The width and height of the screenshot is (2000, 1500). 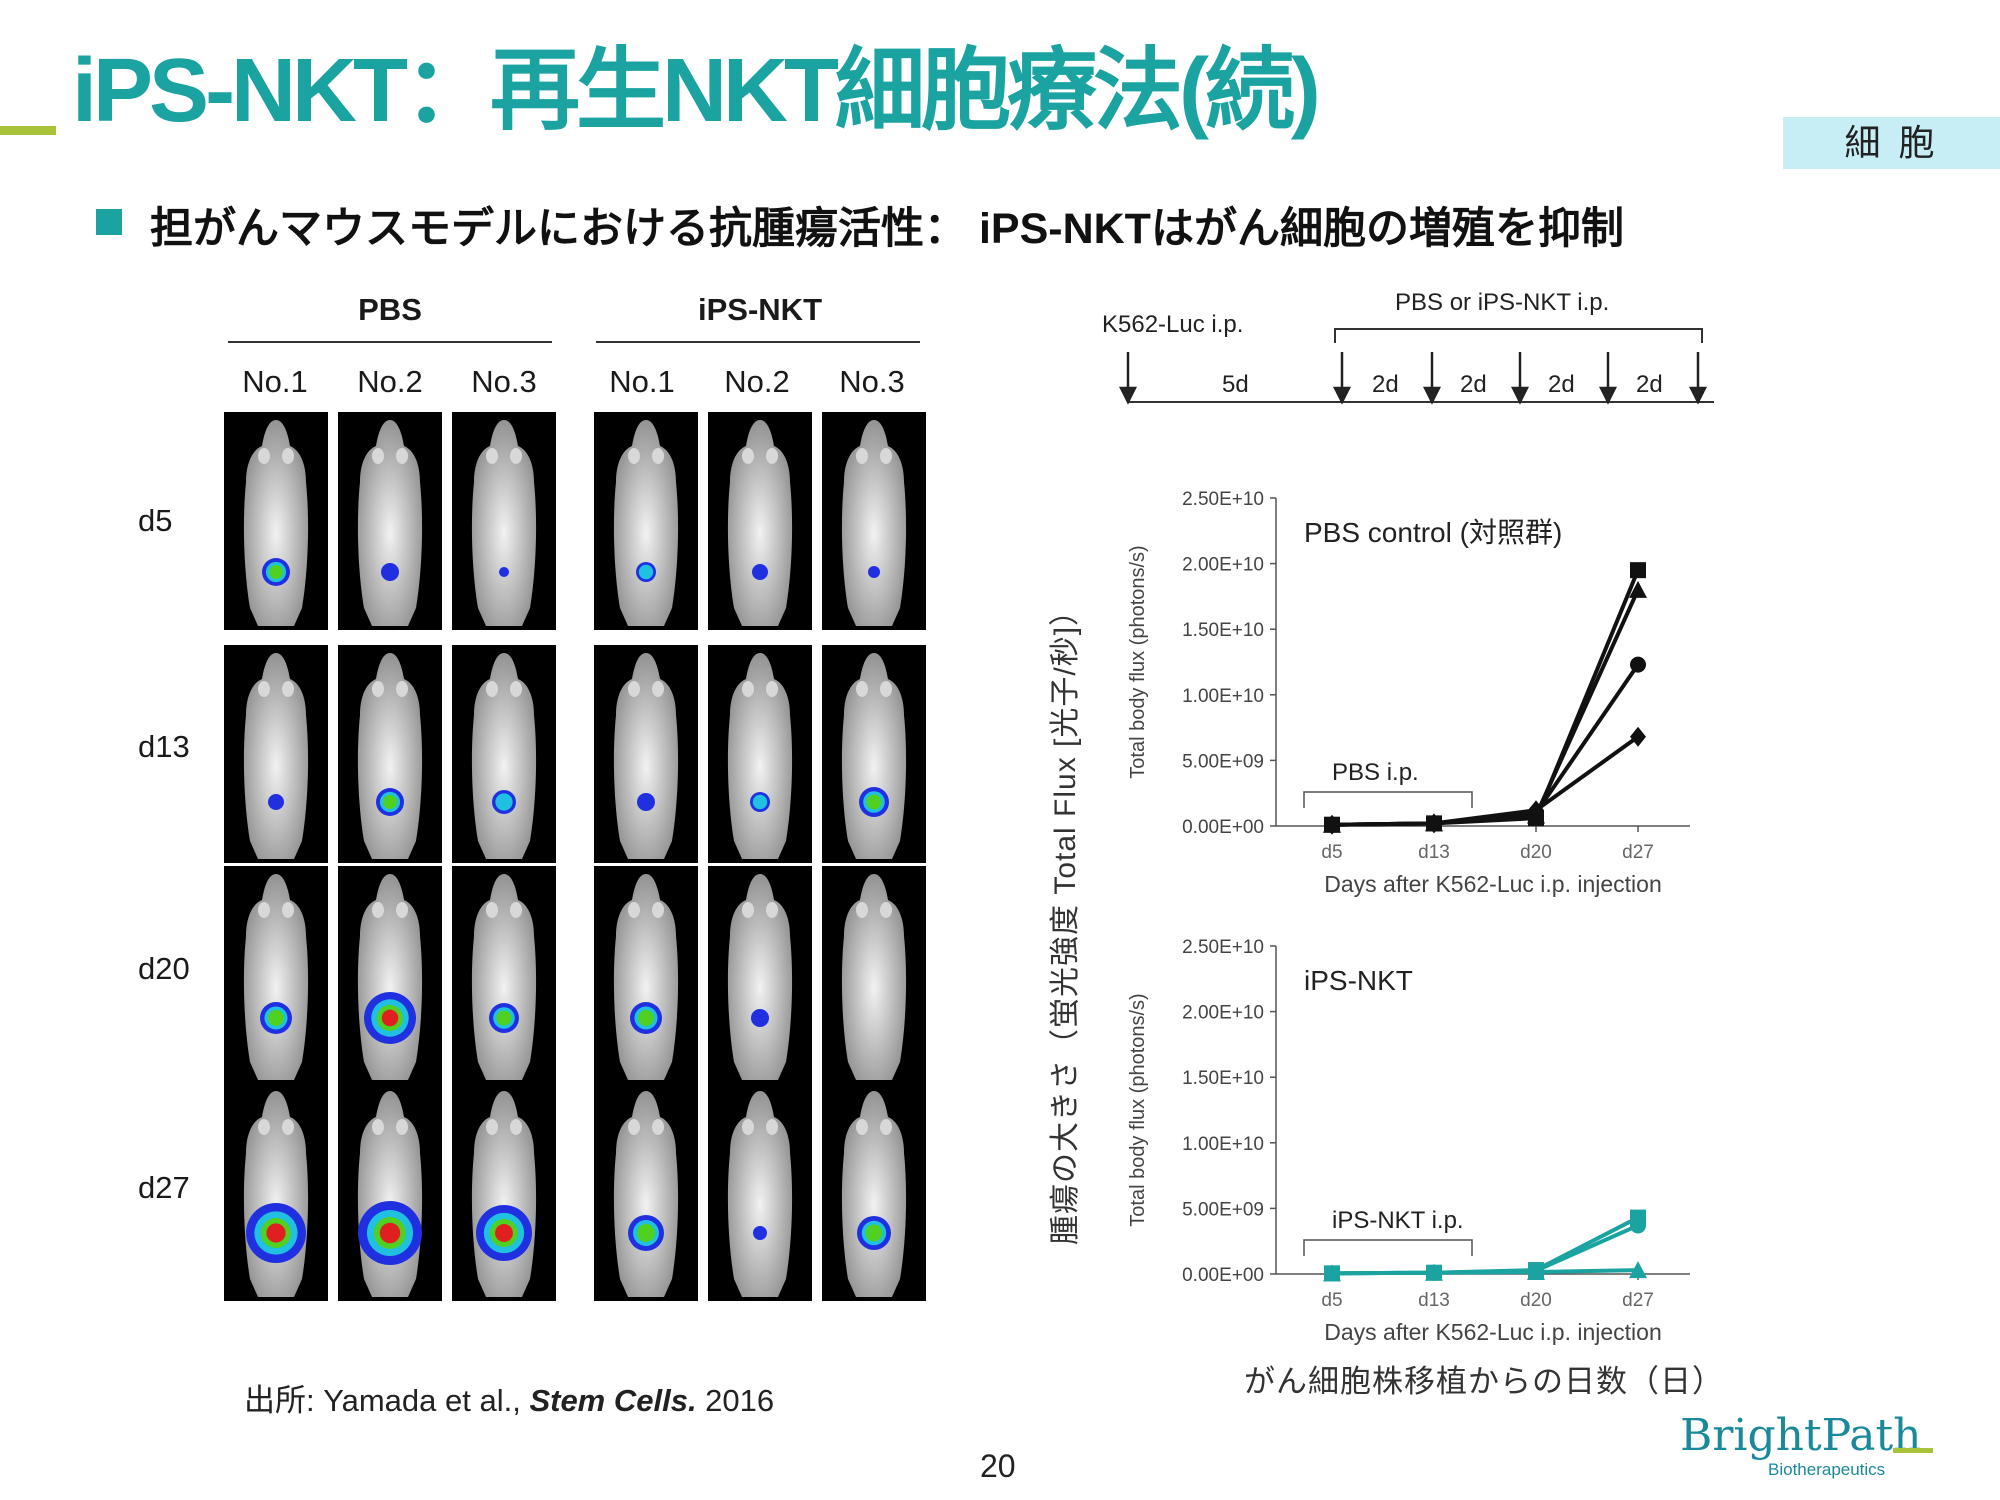 What do you see at coordinates (1827, 1469) in the screenshot?
I see `company-logo-subtitle: Biotherapeutics` at bounding box center [1827, 1469].